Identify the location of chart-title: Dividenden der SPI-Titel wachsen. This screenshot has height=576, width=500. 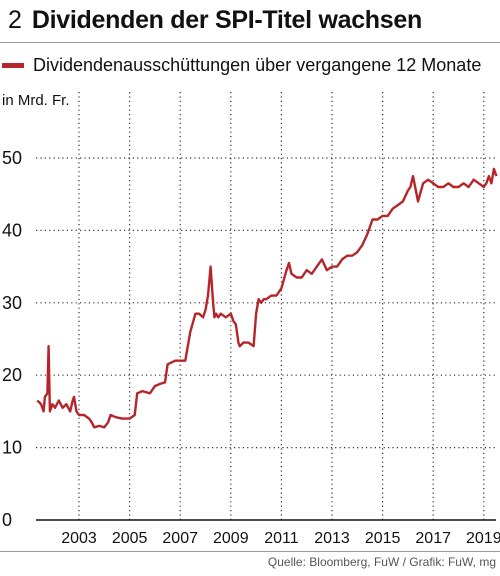
(226, 20).